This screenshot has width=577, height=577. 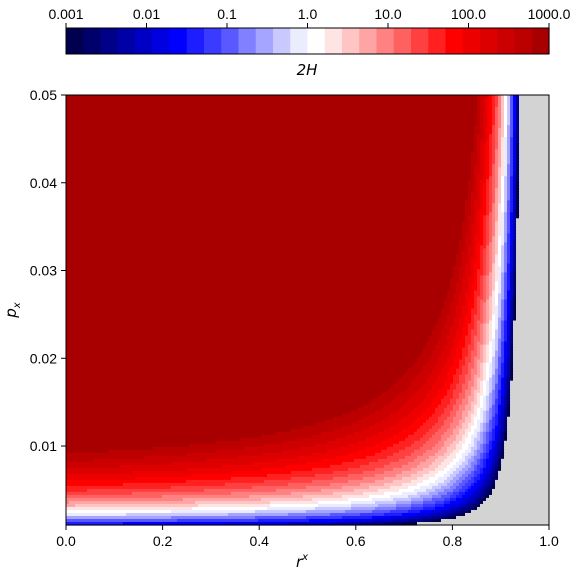 I want to click on x-tick-label: 1.0, so click(x=549, y=541).